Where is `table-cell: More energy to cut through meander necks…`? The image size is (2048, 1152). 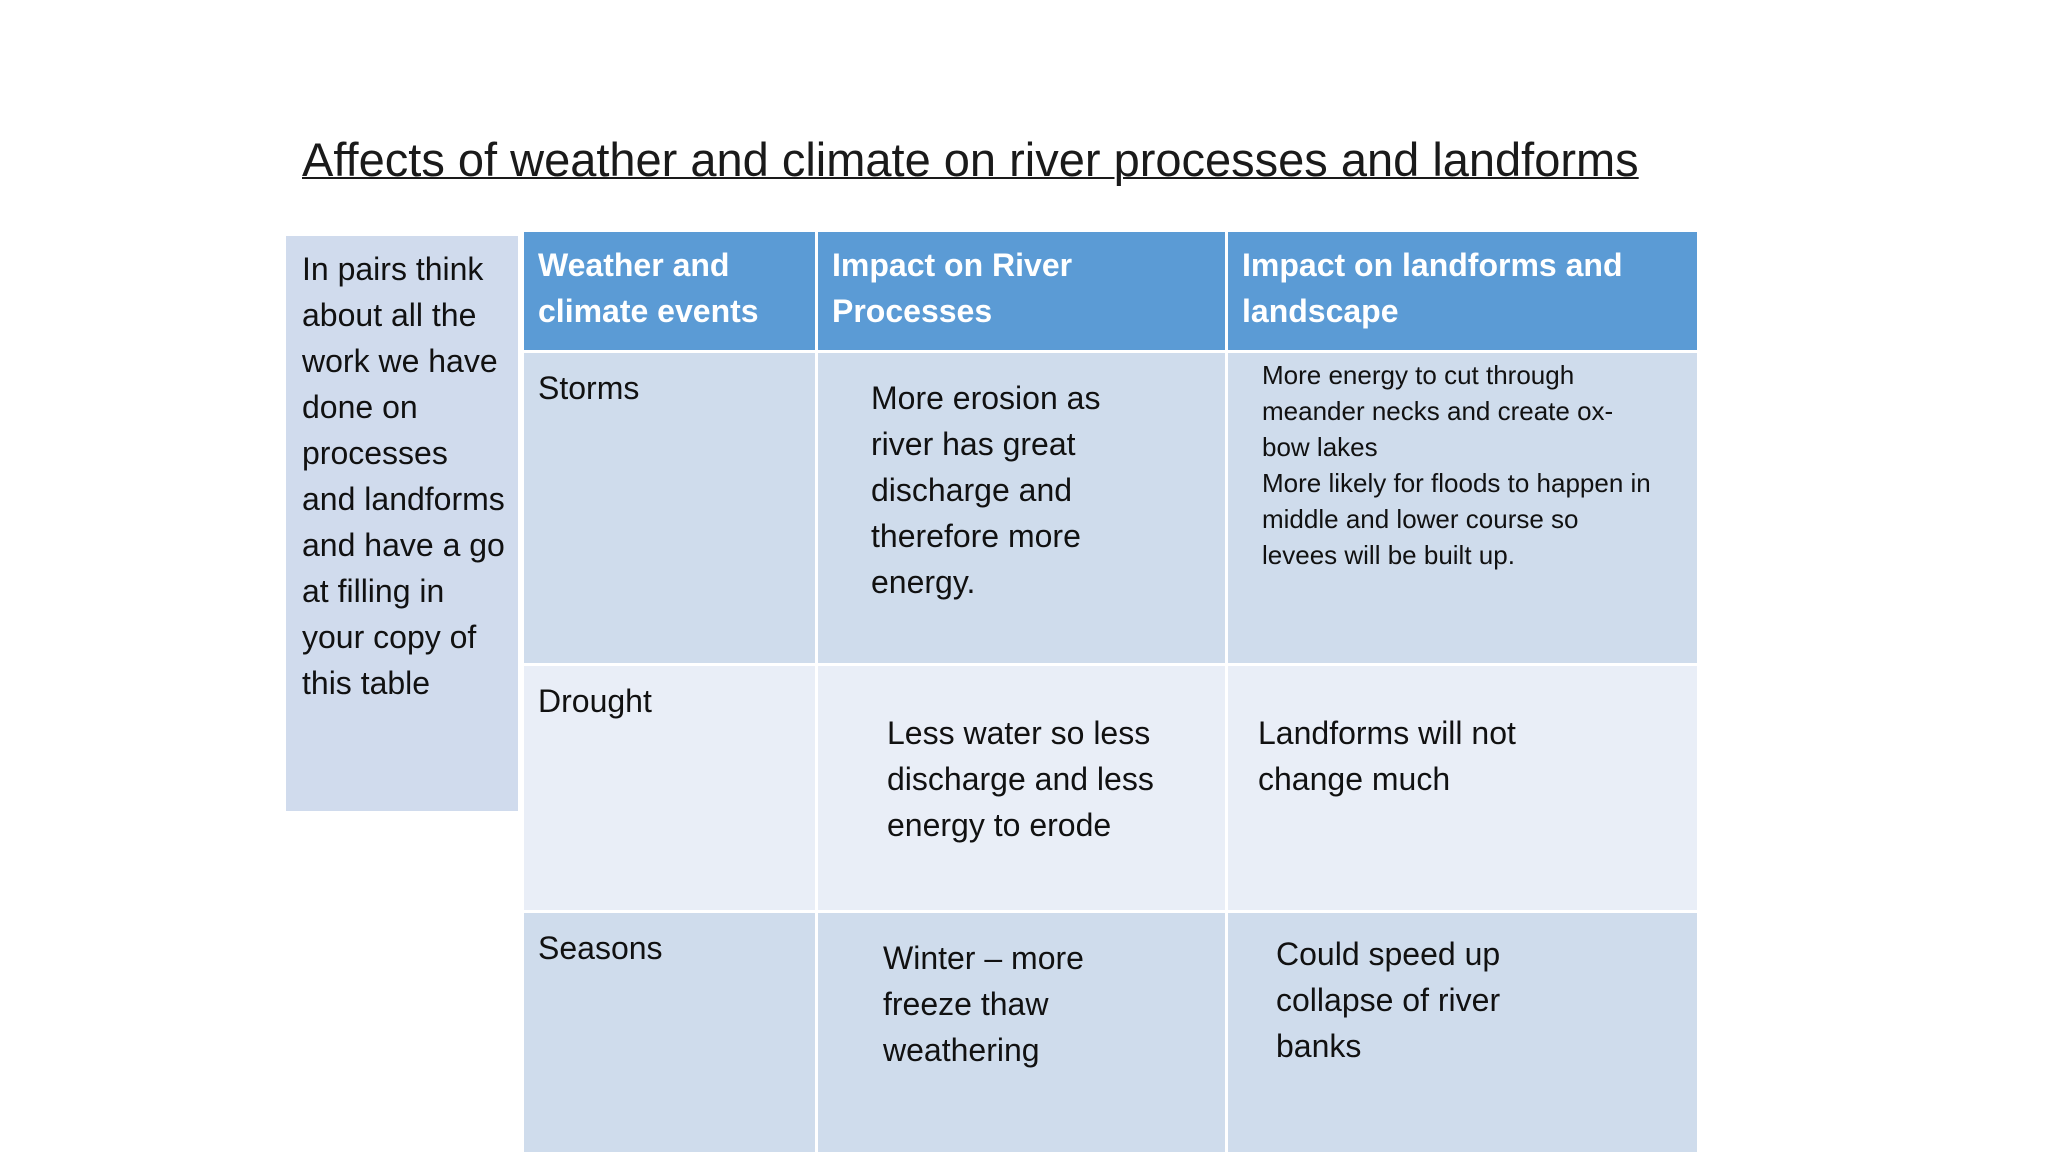 table-cell: More energy to cut through meander necks… is located at coordinates (1462, 508).